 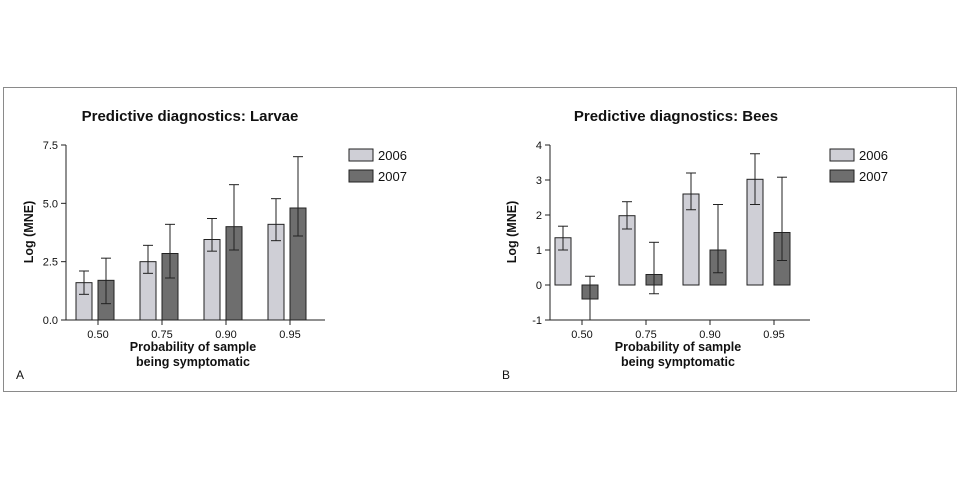 What do you see at coordinates (539, 251) in the screenshot?
I see `y-tick-label: 1` at bounding box center [539, 251].